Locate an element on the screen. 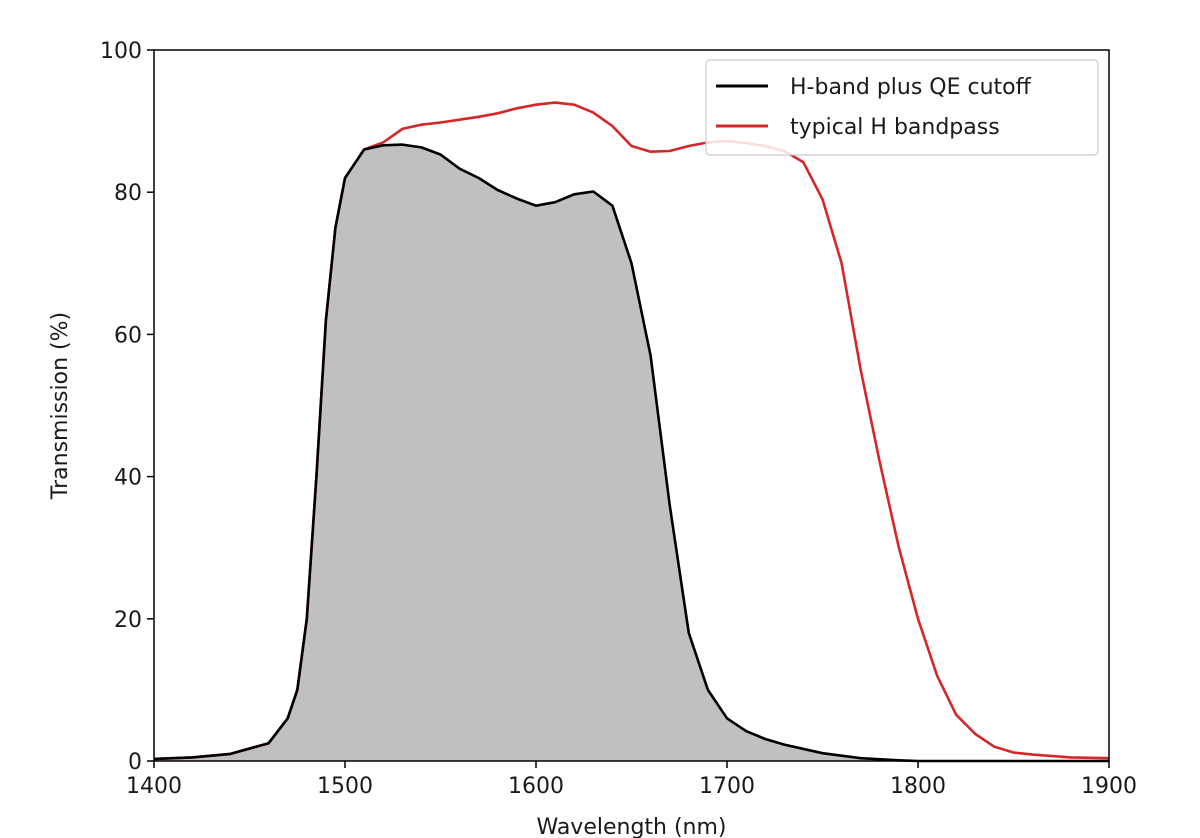 The height and width of the screenshot is (838, 1200). x-tick-label: 1700 is located at coordinates (727, 786).